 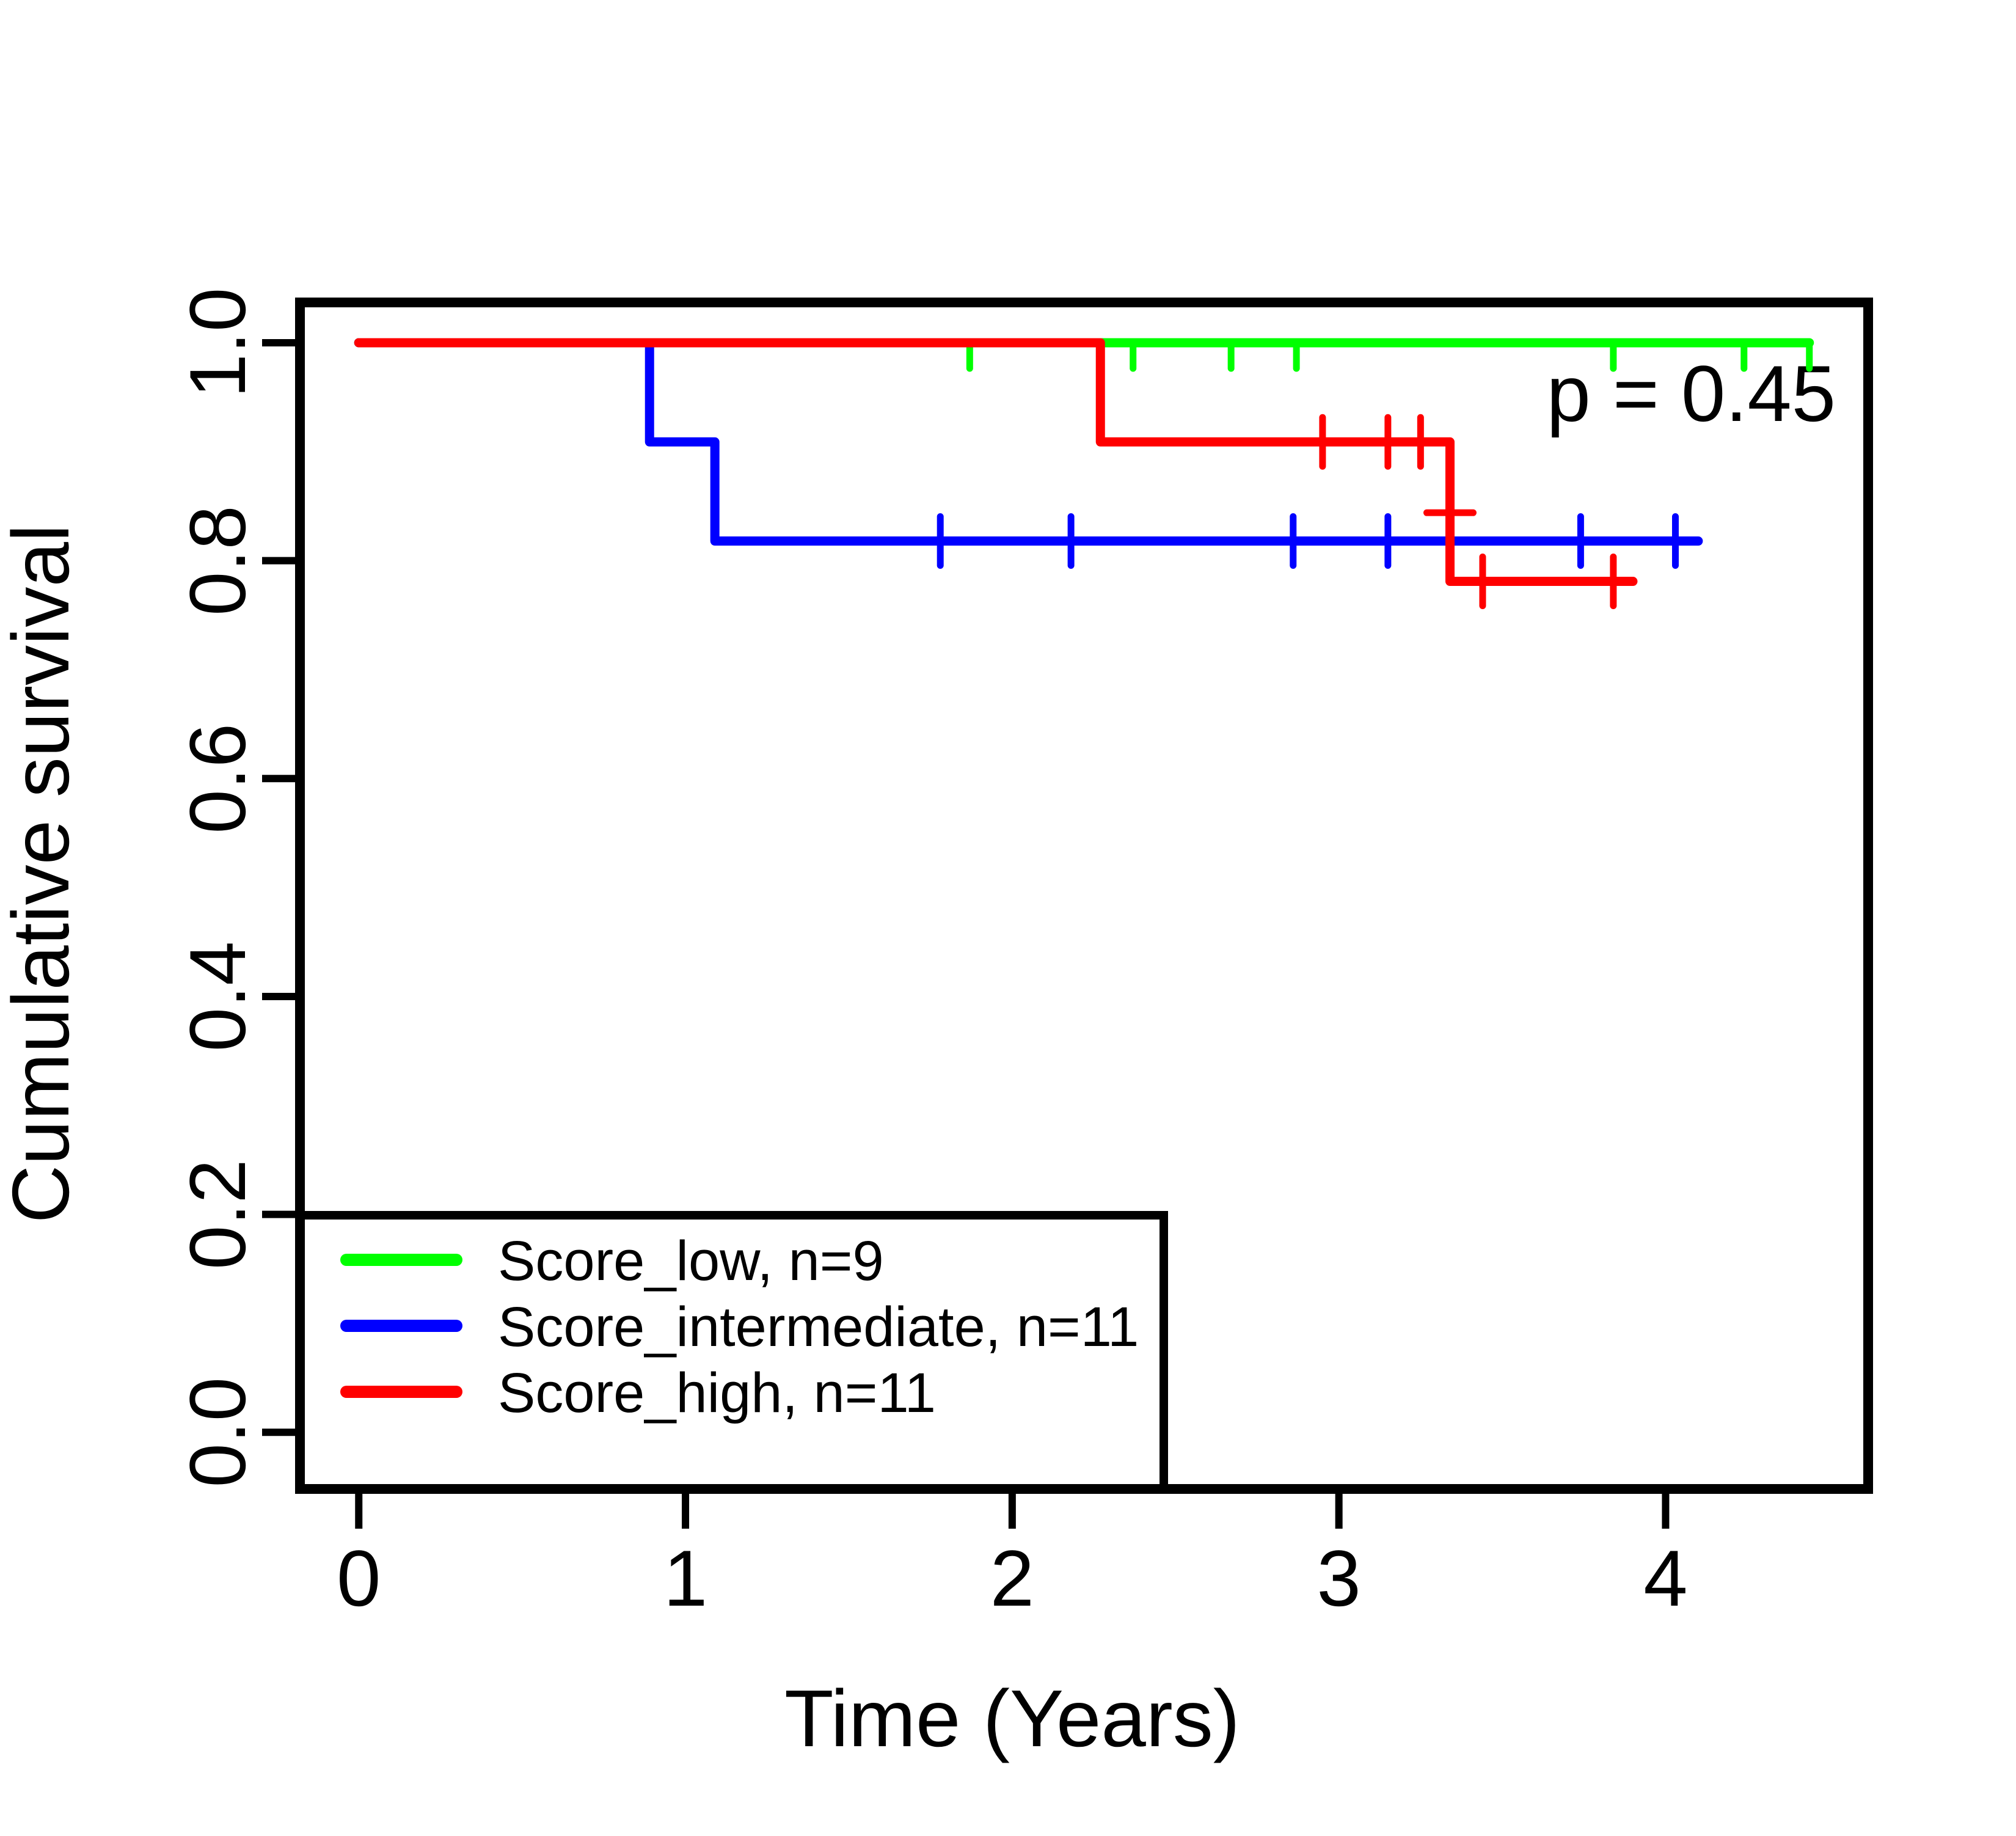 What do you see at coordinates (1665, 1579) in the screenshot?
I see `x-axis-tick-label: 4` at bounding box center [1665, 1579].